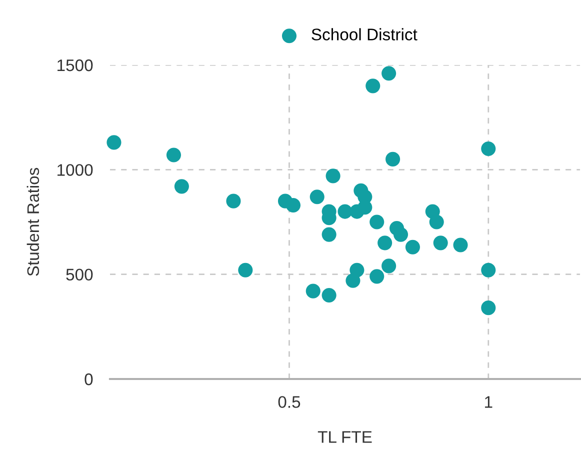  What do you see at coordinates (75, 65) in the screenshot?
I see `y-tick-label: 1500` at bounding box center [75, 65].